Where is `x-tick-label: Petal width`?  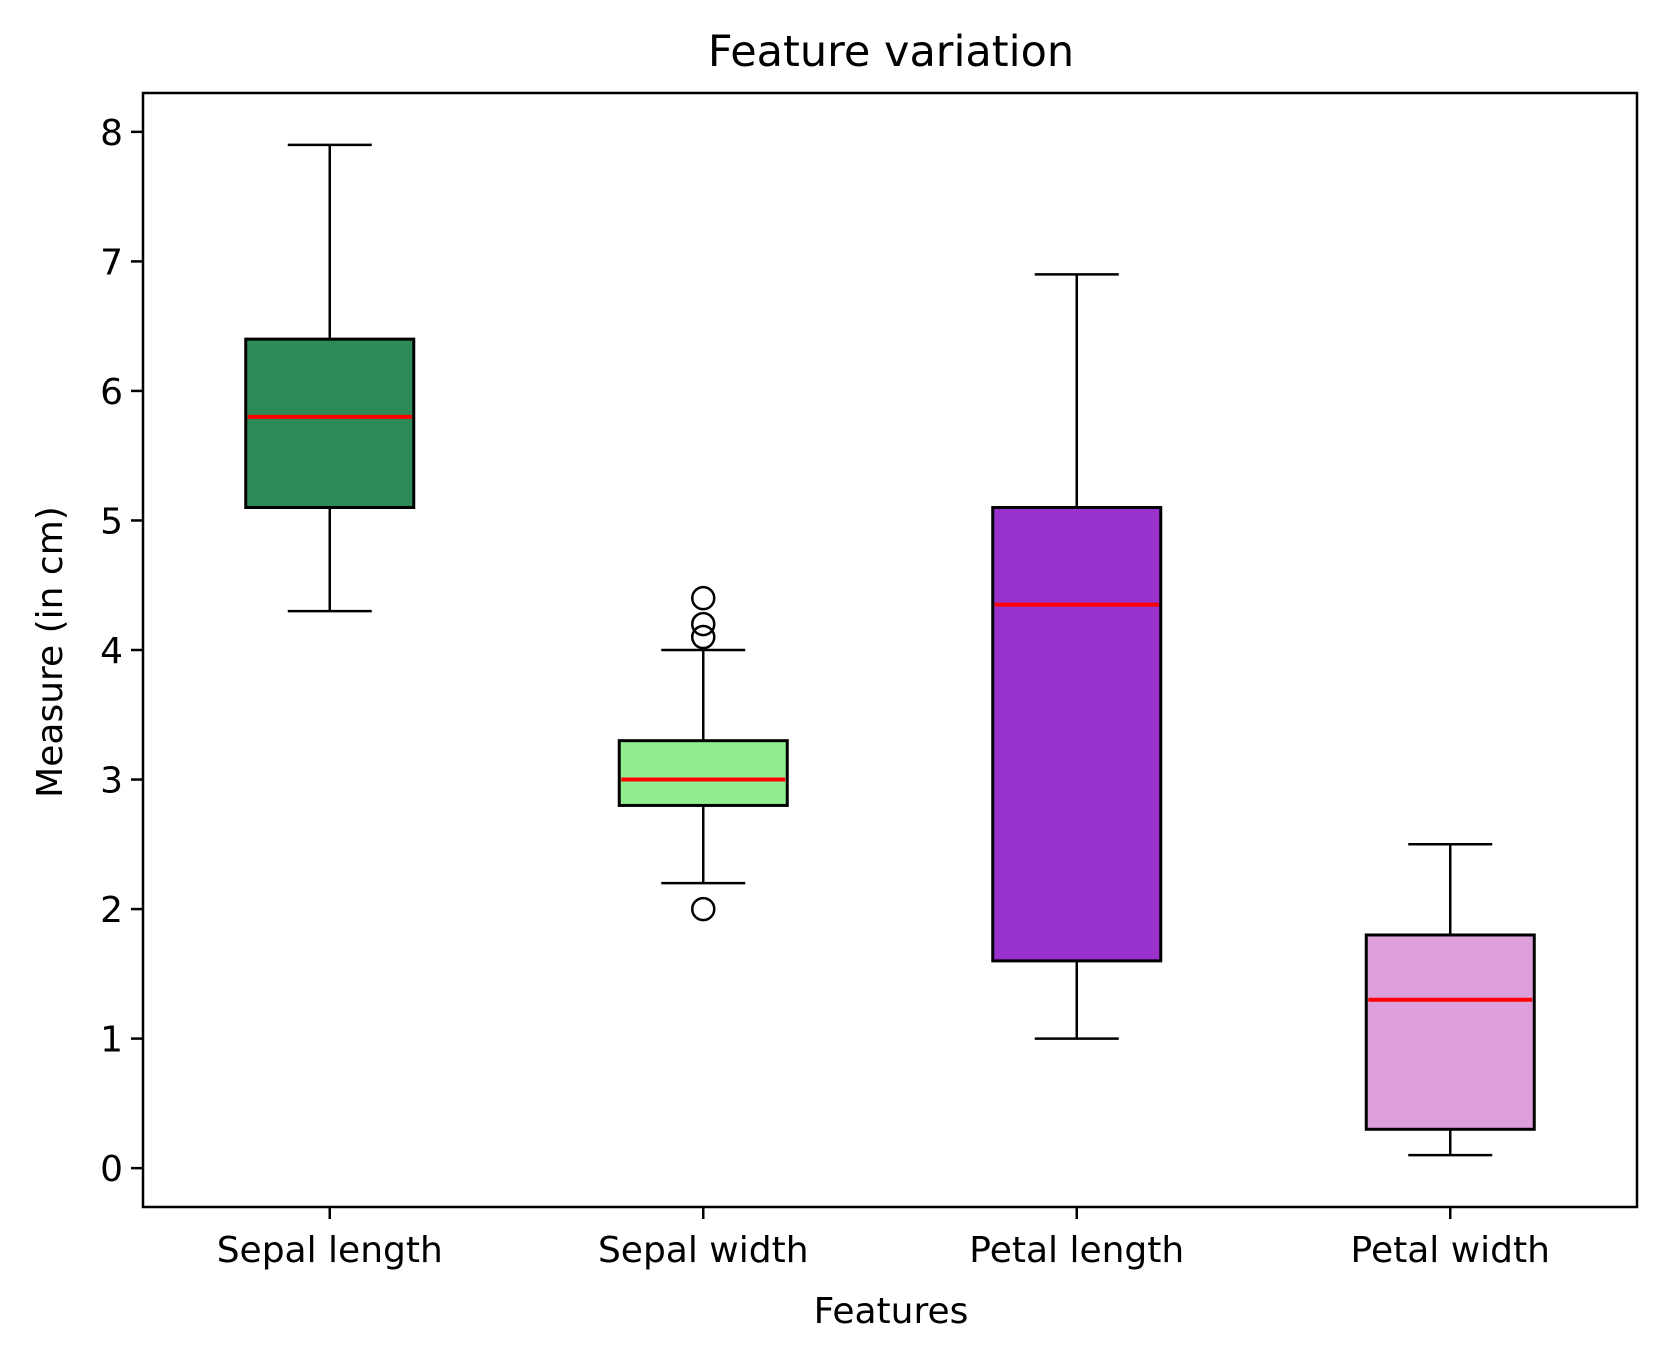 x-tick-label: Petal width is located at coordinates (1450, 1250).